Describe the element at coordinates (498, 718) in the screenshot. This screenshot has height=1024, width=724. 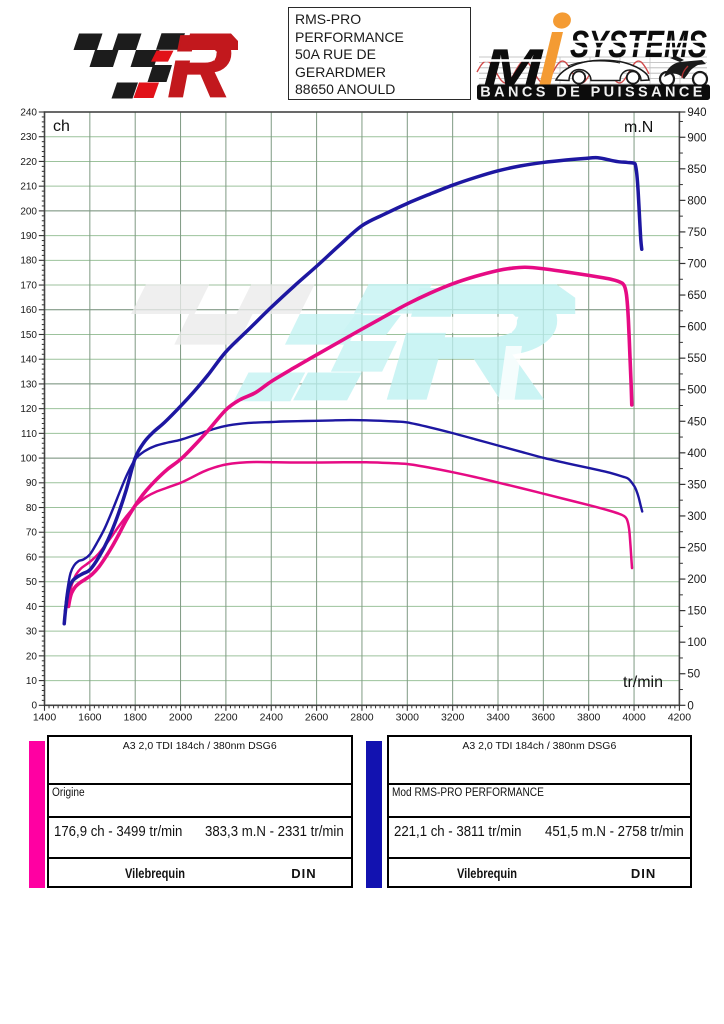
I see `svg-text: 3400` at that location.